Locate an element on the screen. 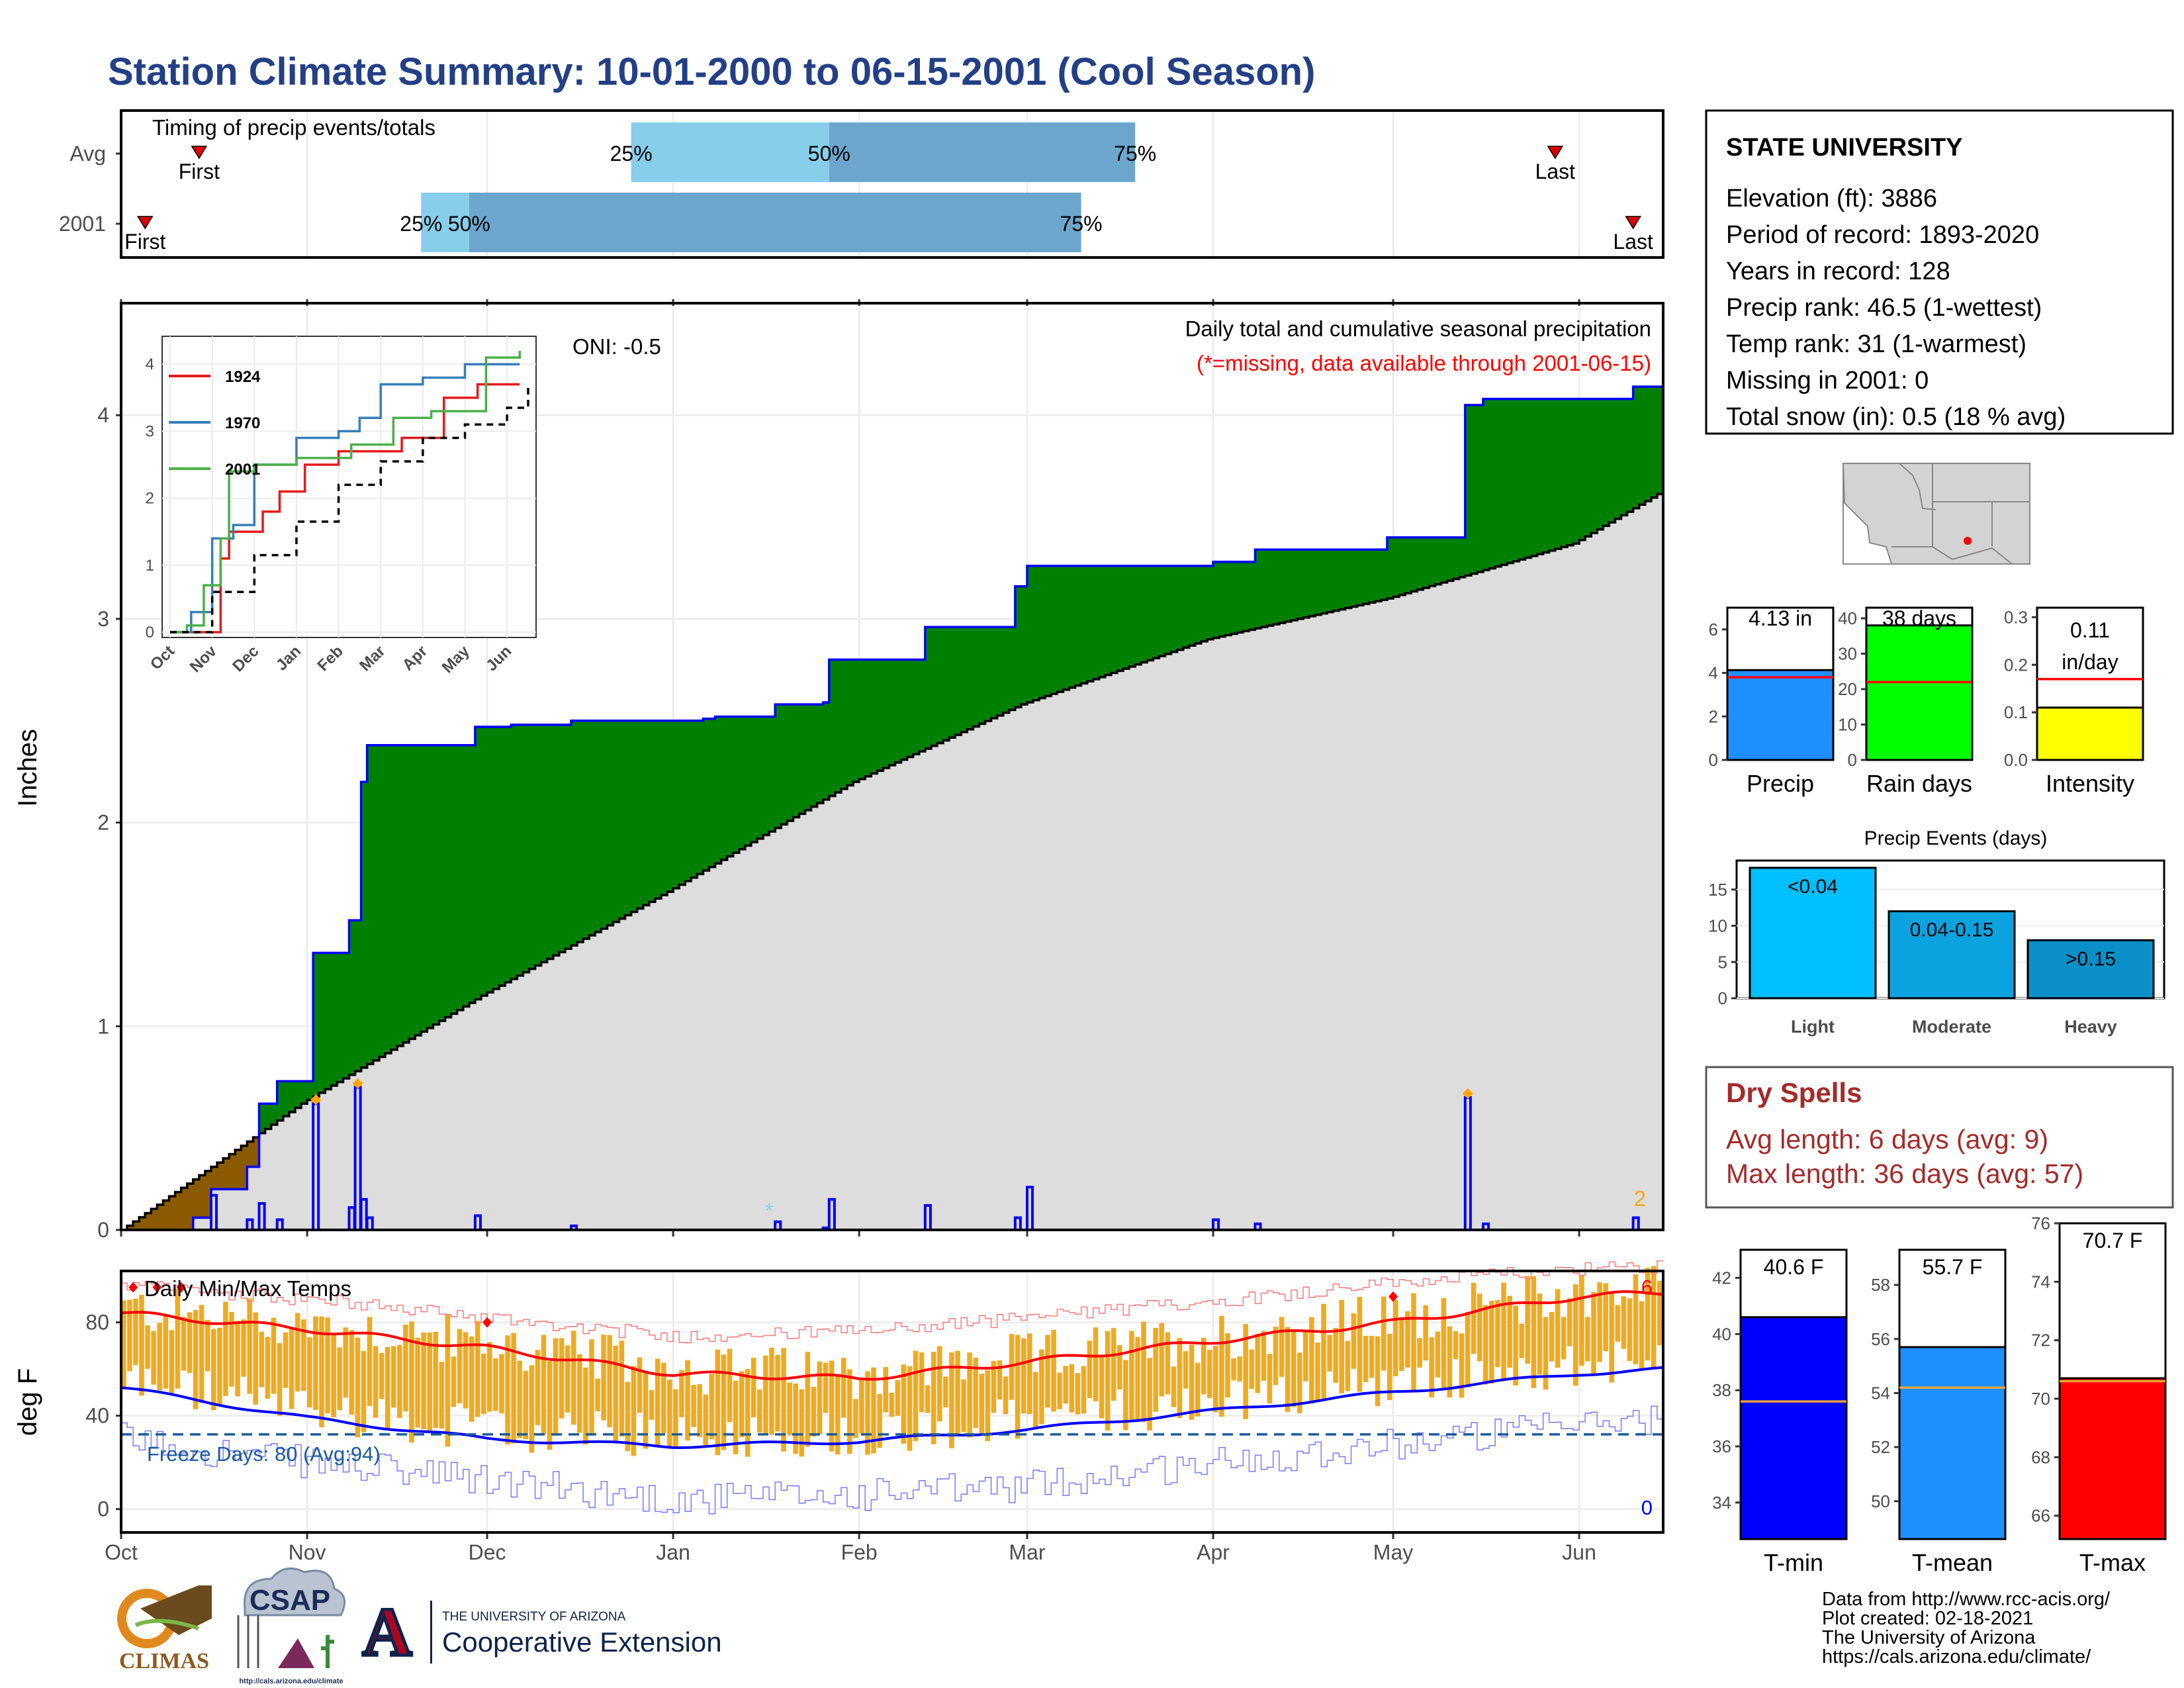 The width and height of the screenshot is (2184, 1688). inset-bg is located at coordinates (349, 487).